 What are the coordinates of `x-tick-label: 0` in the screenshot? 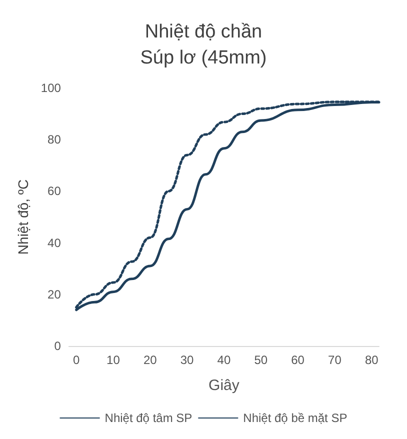 It's located at (76, 360).